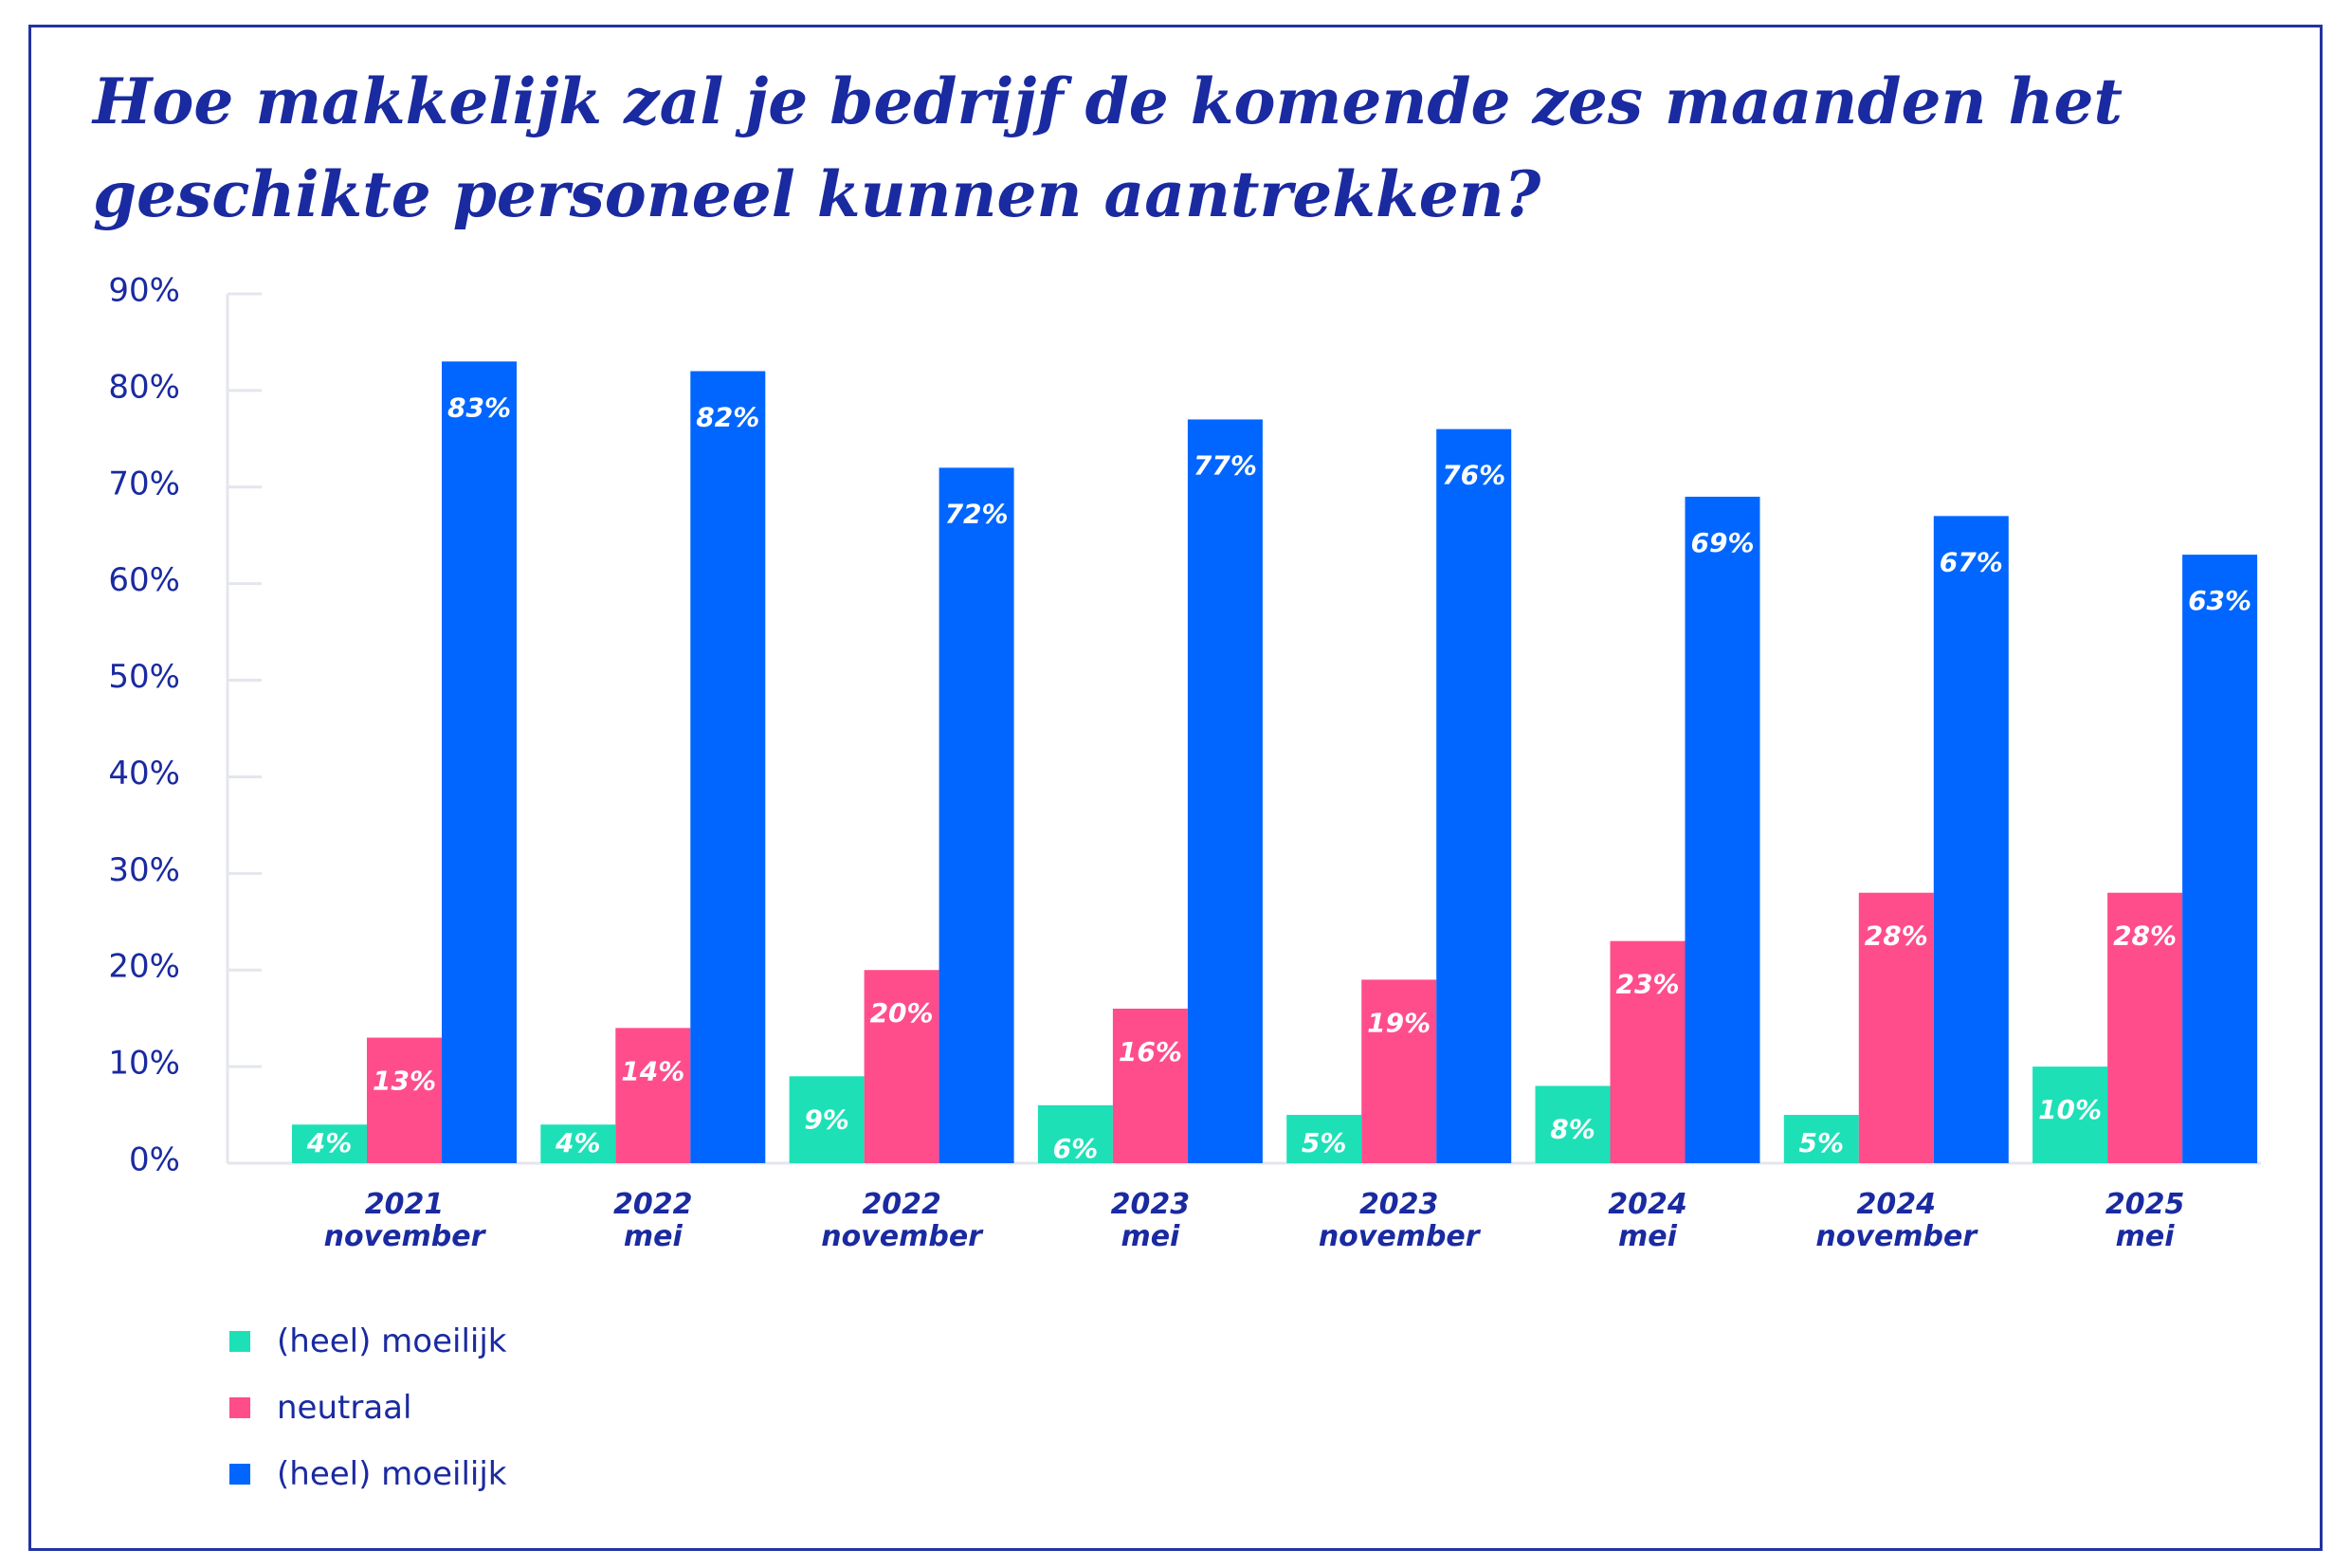 The height and width of the screenshot is (1568, 2351). Describe the element at coordinates (144, 1064) in the screenshot. I see `y-tick-label: 10%` at that location.